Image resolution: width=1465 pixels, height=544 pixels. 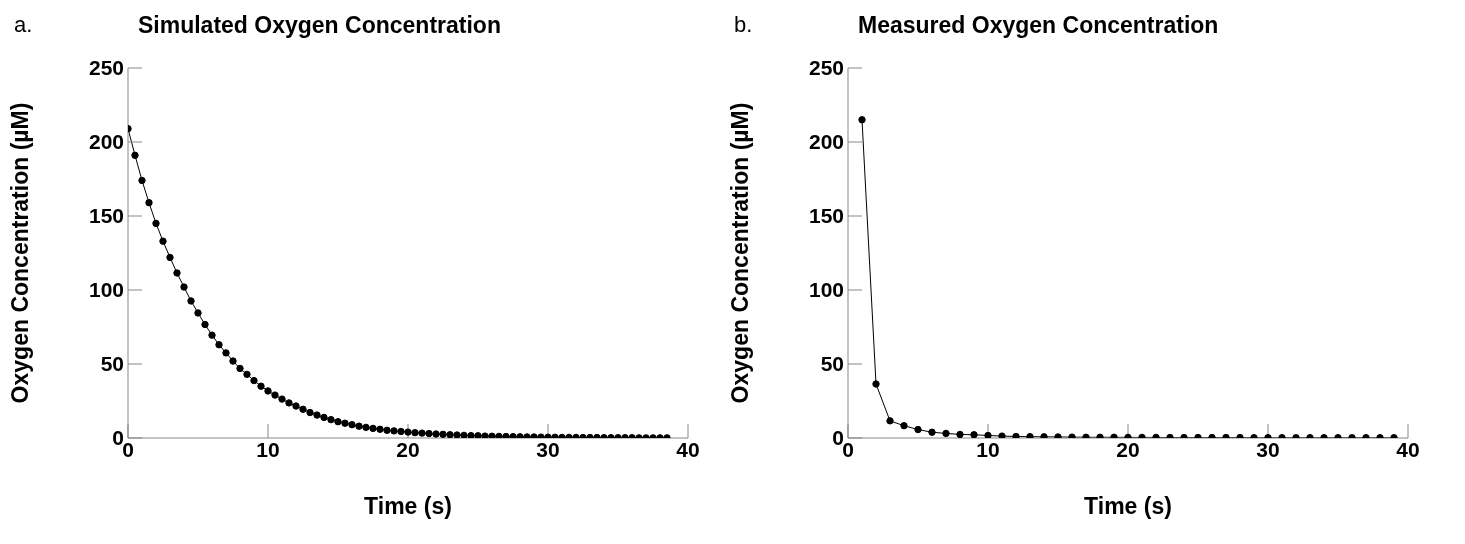 I want to click on text: a., so click(x=23, y=25).